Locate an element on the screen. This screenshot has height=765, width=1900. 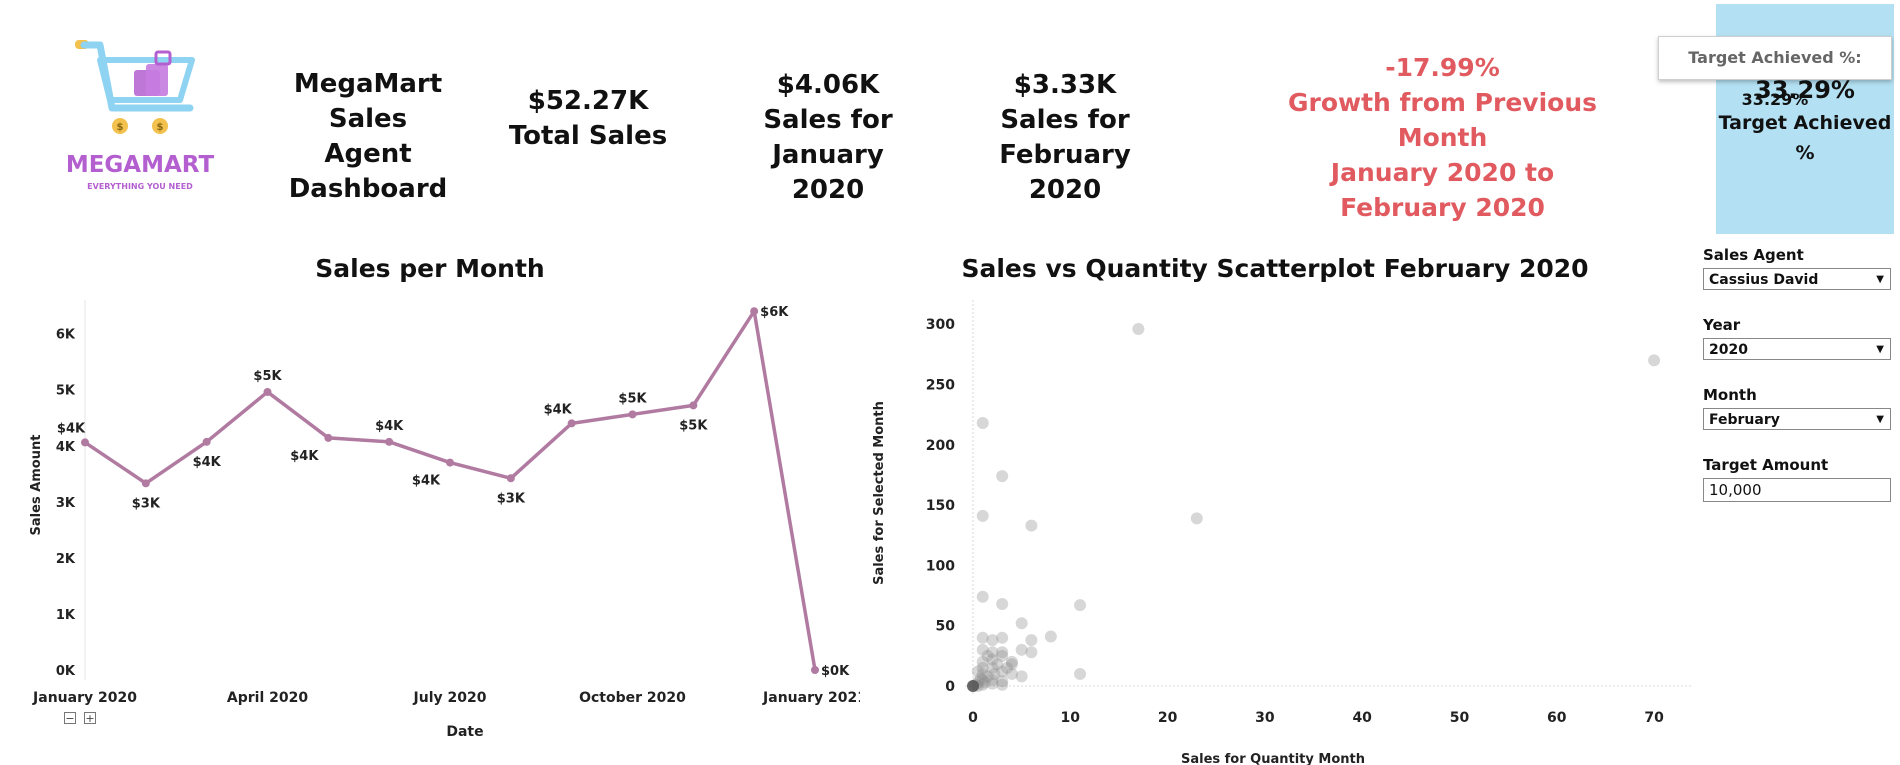
x-tick-label: 0 is located at coordinates (973, 718).